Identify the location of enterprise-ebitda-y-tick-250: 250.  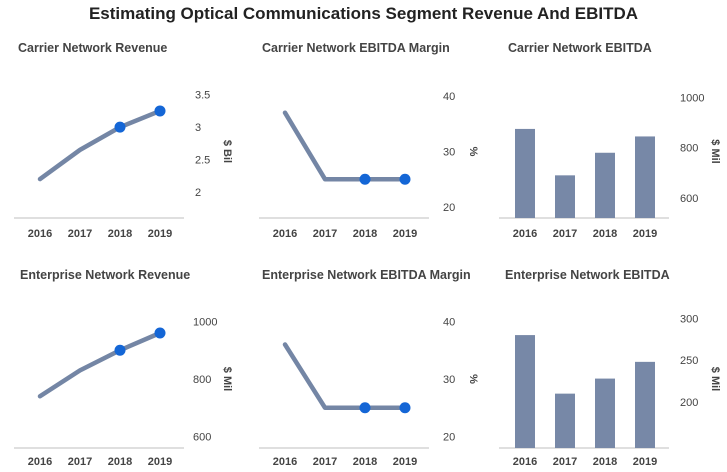
(689, 361).